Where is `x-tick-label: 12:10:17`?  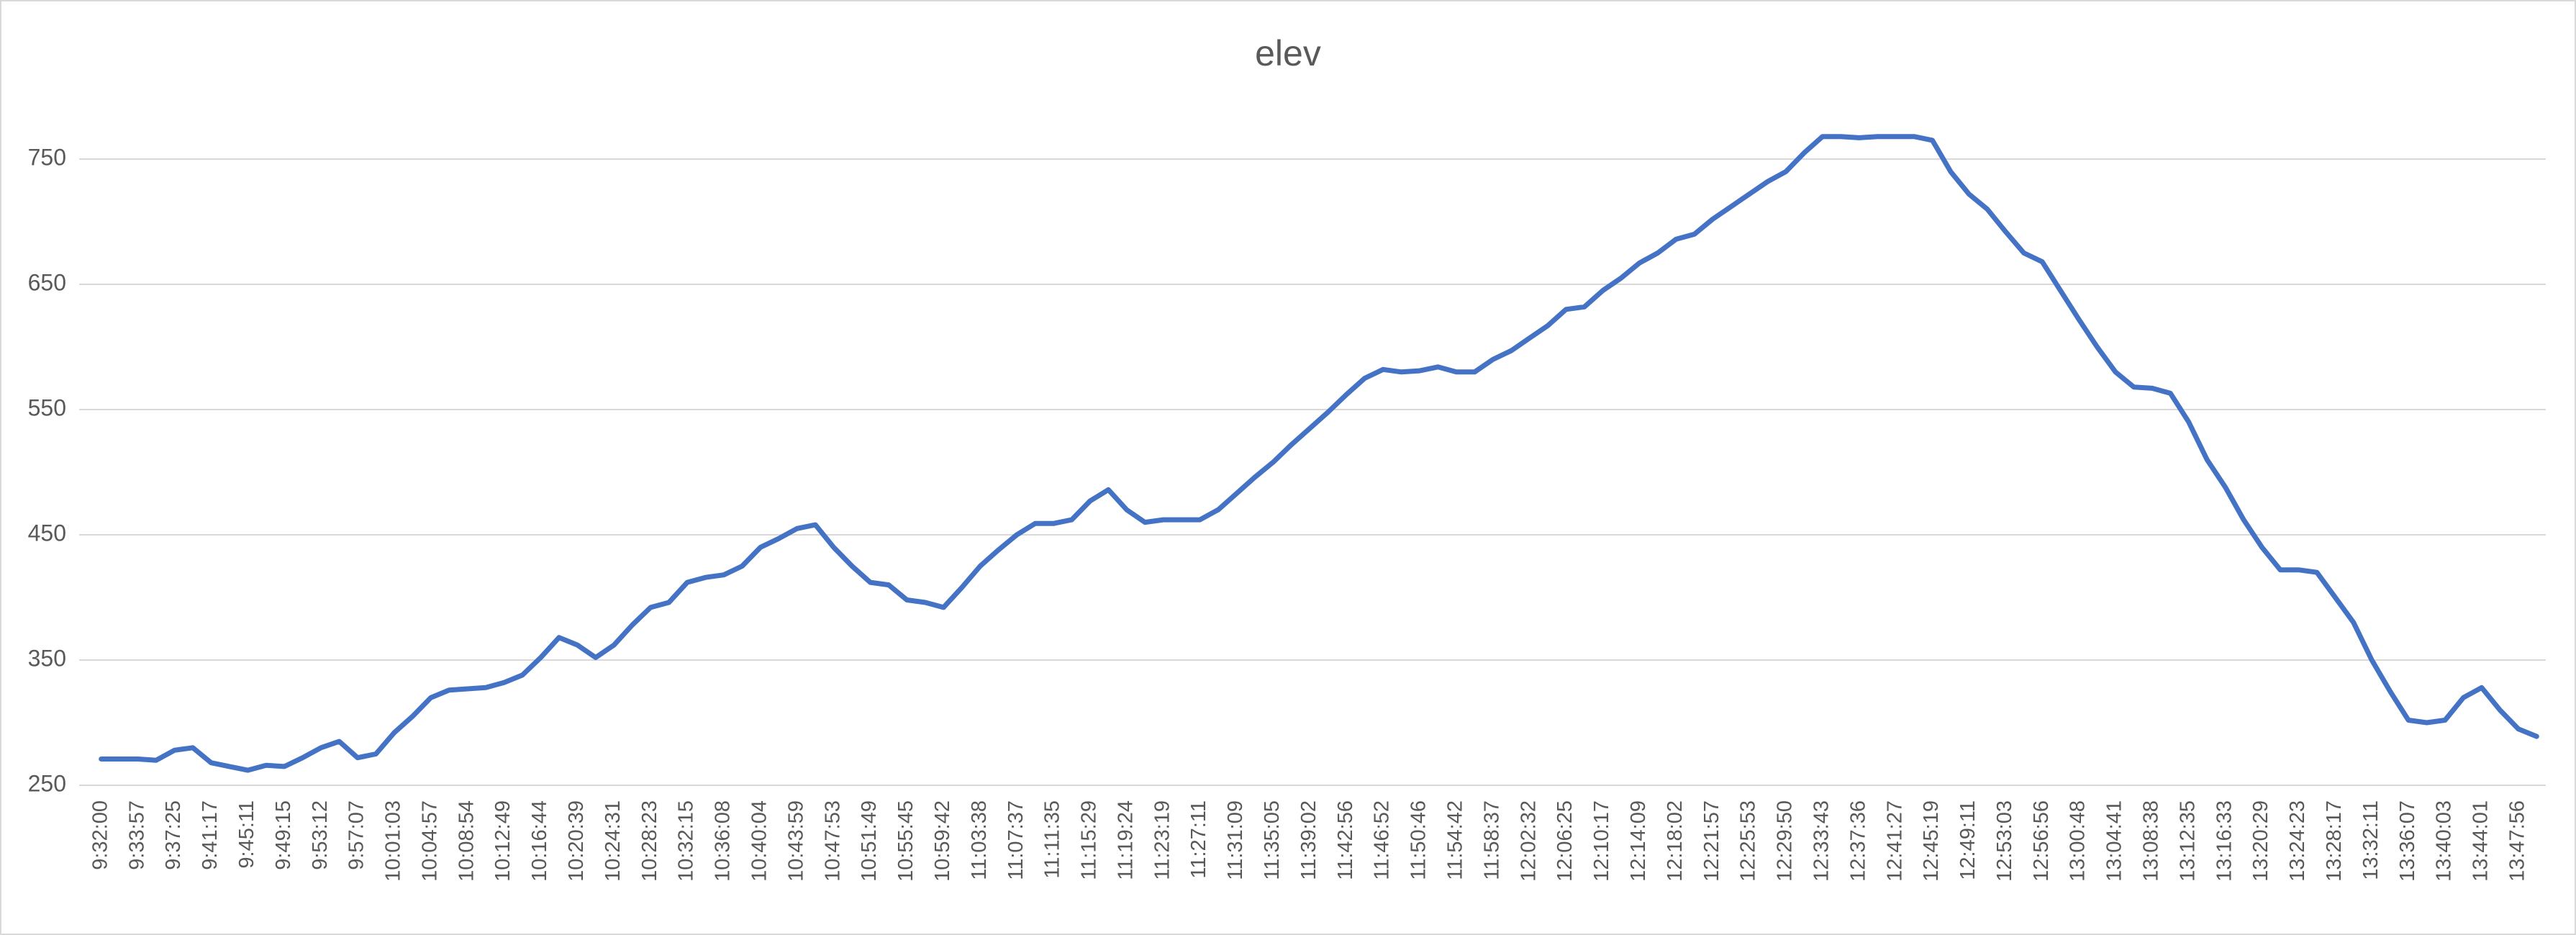 x-tick-label: 12:10:17 is located at coordinates (1601, 841).